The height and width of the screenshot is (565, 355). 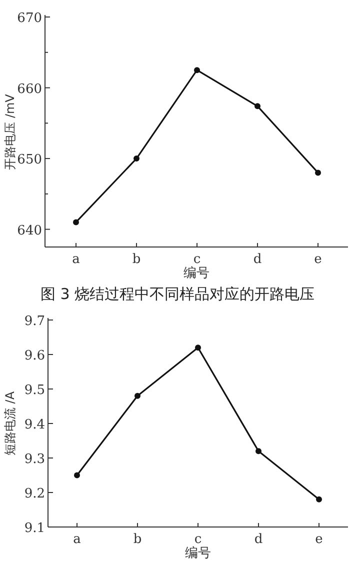 I want to click on y-tick-label: 9.4, so click(x=34, y=425).